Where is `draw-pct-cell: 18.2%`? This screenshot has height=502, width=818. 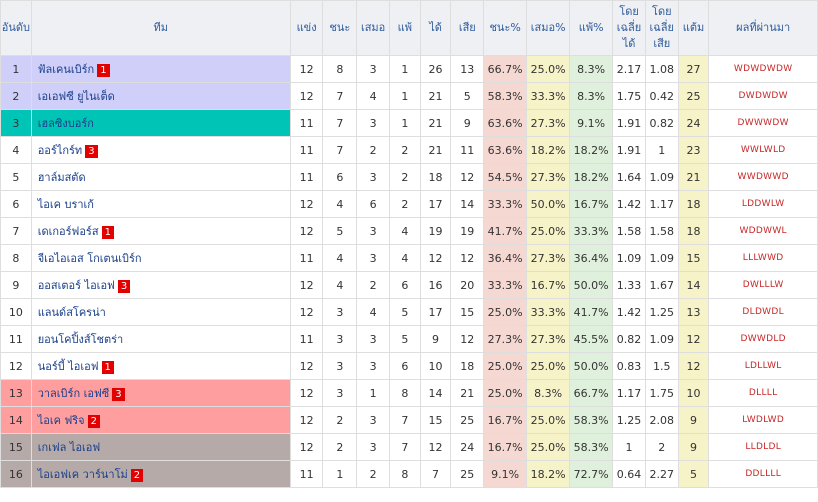 draw-pct-cell: 18.2% is located at coordinates (548, 150).